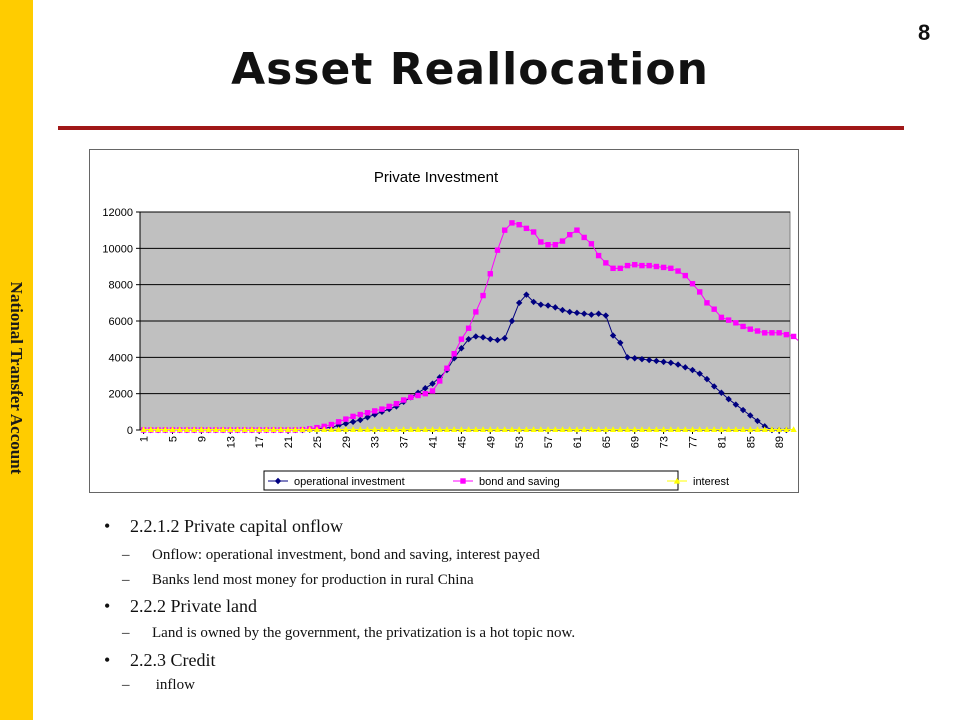  What do you see at coordinates (145, 439) in the screenshot?
I see `x-tick-label: 1` at bounding box center [145, 439].